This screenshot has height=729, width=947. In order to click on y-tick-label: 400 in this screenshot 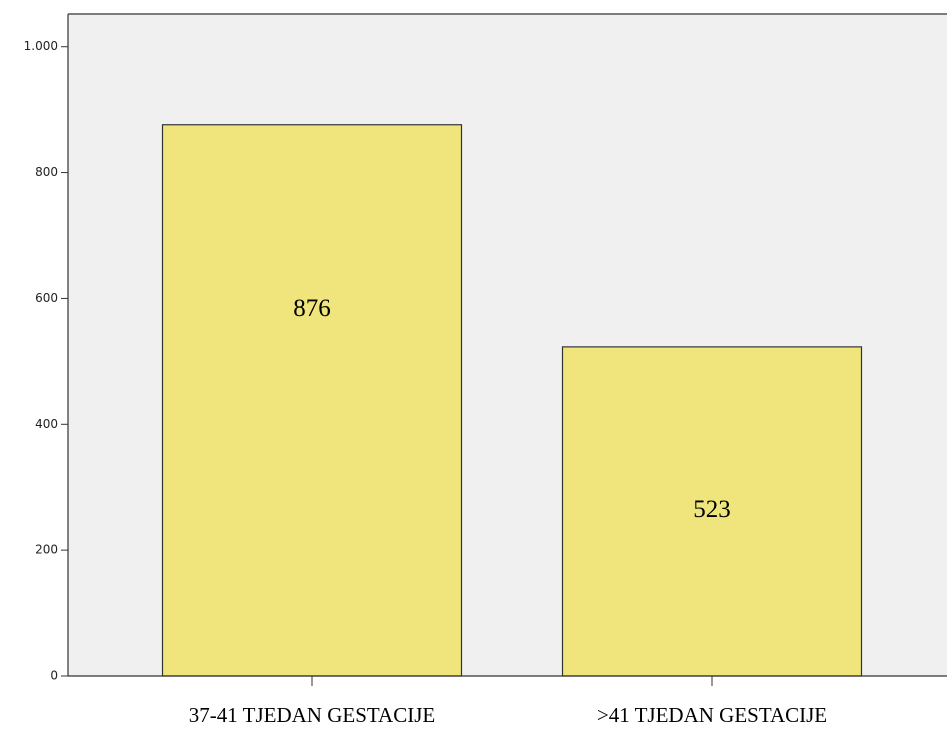, I will do `click(46, 424)`.